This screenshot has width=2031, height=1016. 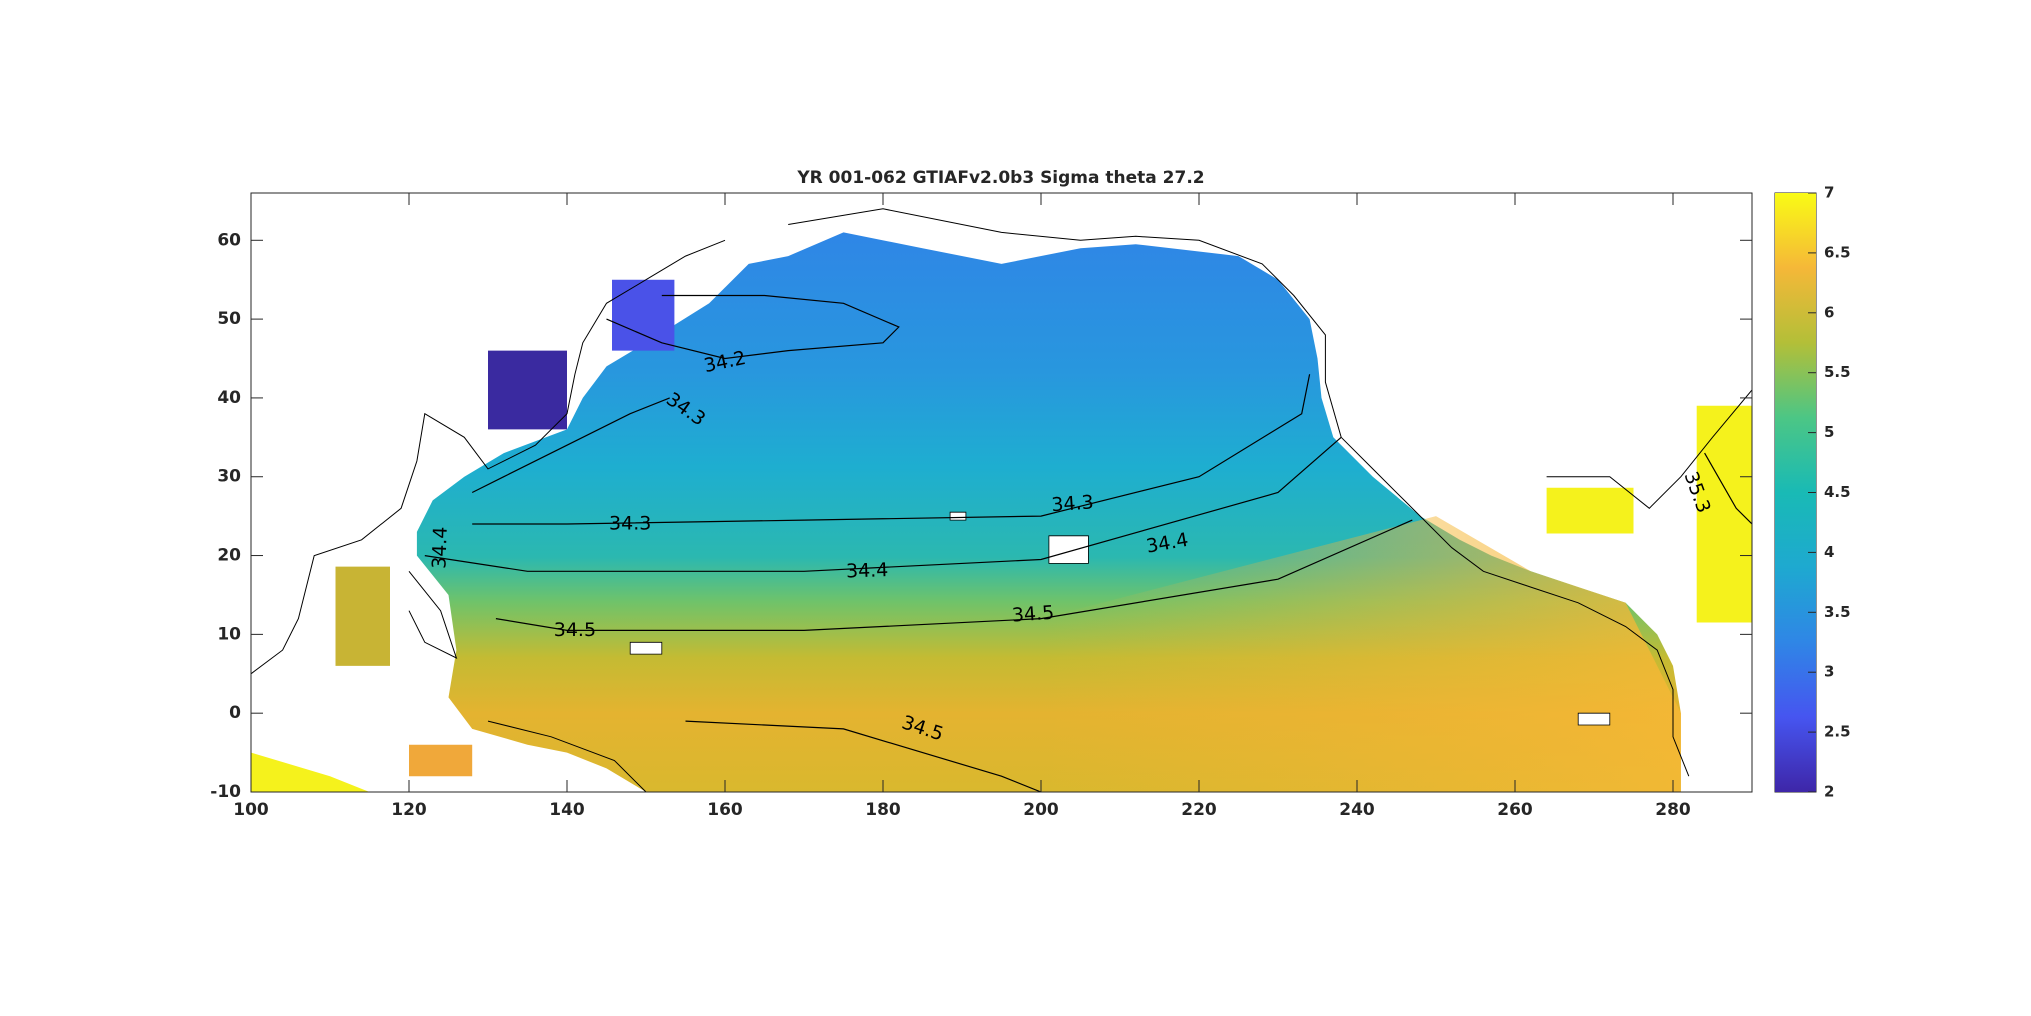 What do you see at coordinates (567, 810) in the screenshot?
I see `x-tick-label: 140` at bounding box center [567, 810].